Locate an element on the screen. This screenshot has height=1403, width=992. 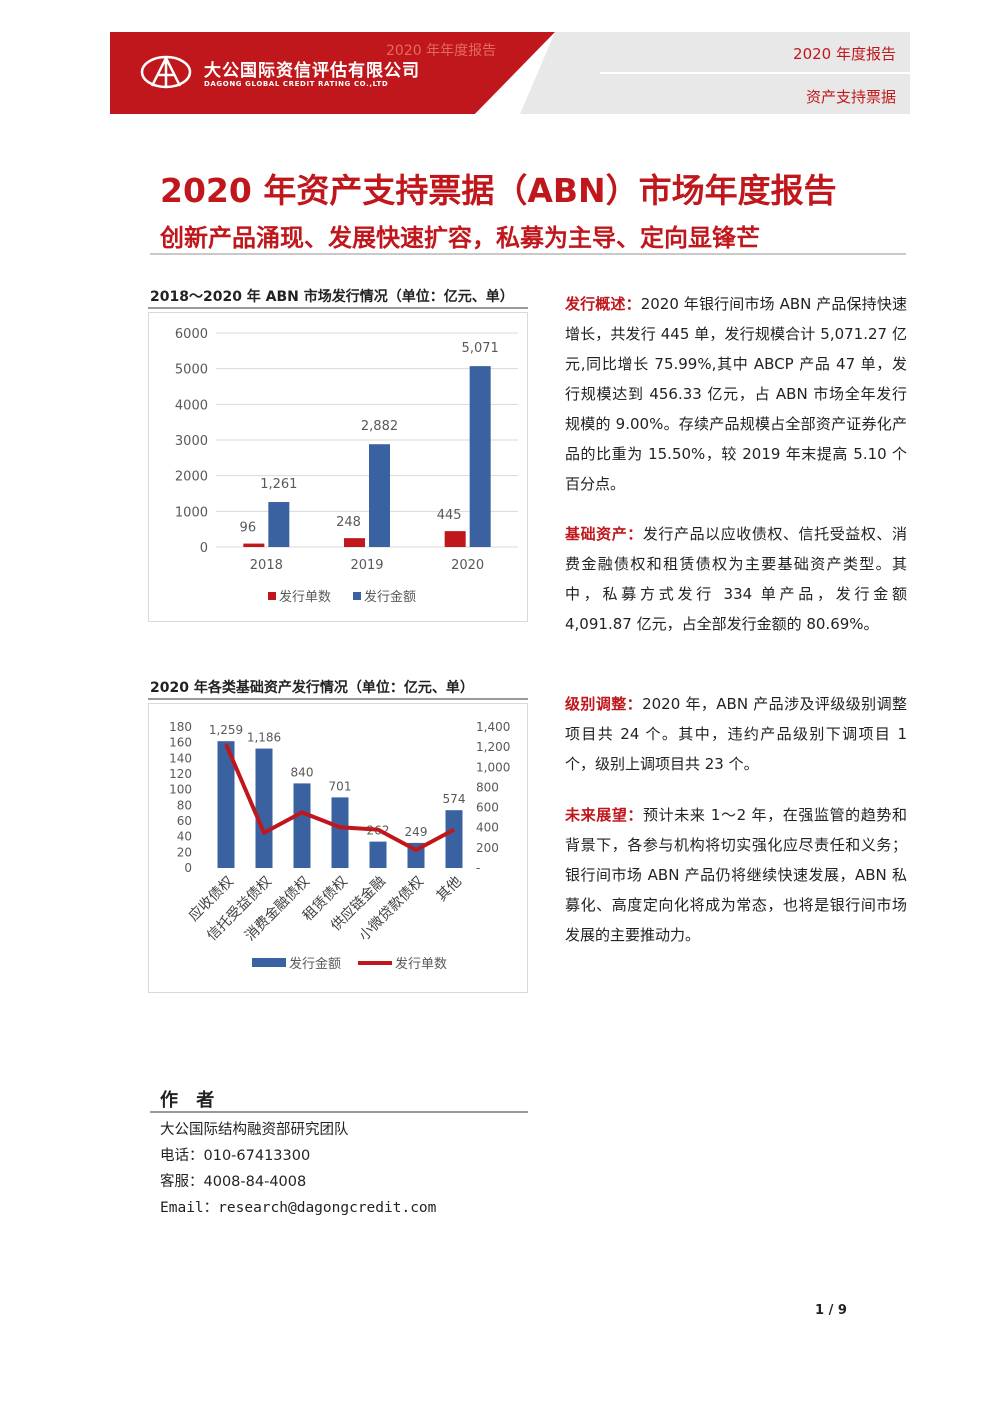
chart1-ytick-label: 4000 is located at coordinates (191, 405).